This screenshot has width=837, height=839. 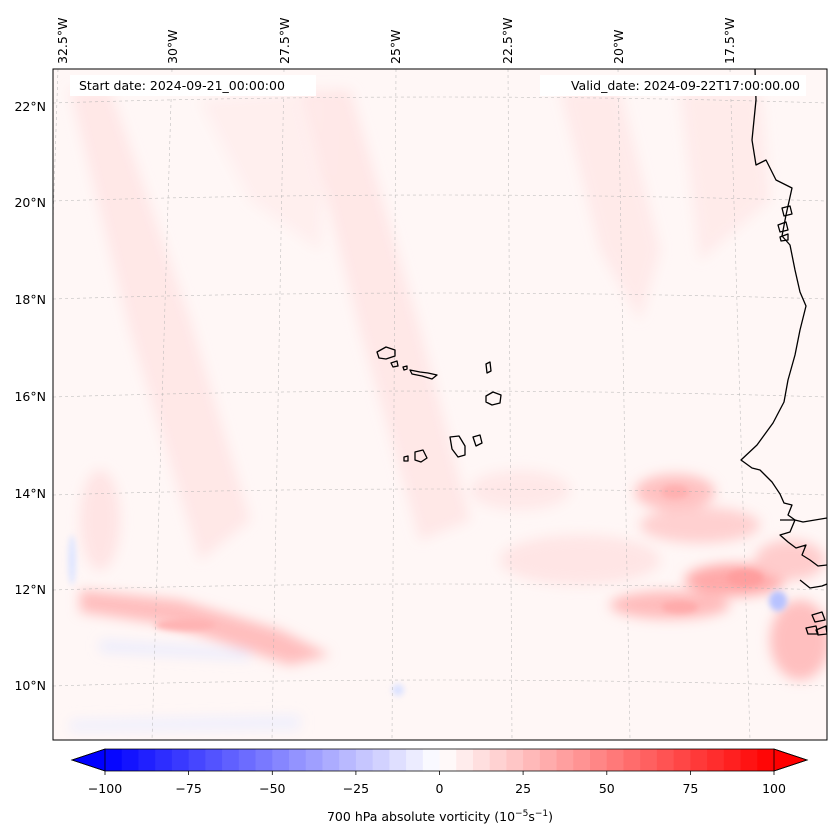 I want to click on lon-label-25w: 25°W, so click(x=395, y=46).